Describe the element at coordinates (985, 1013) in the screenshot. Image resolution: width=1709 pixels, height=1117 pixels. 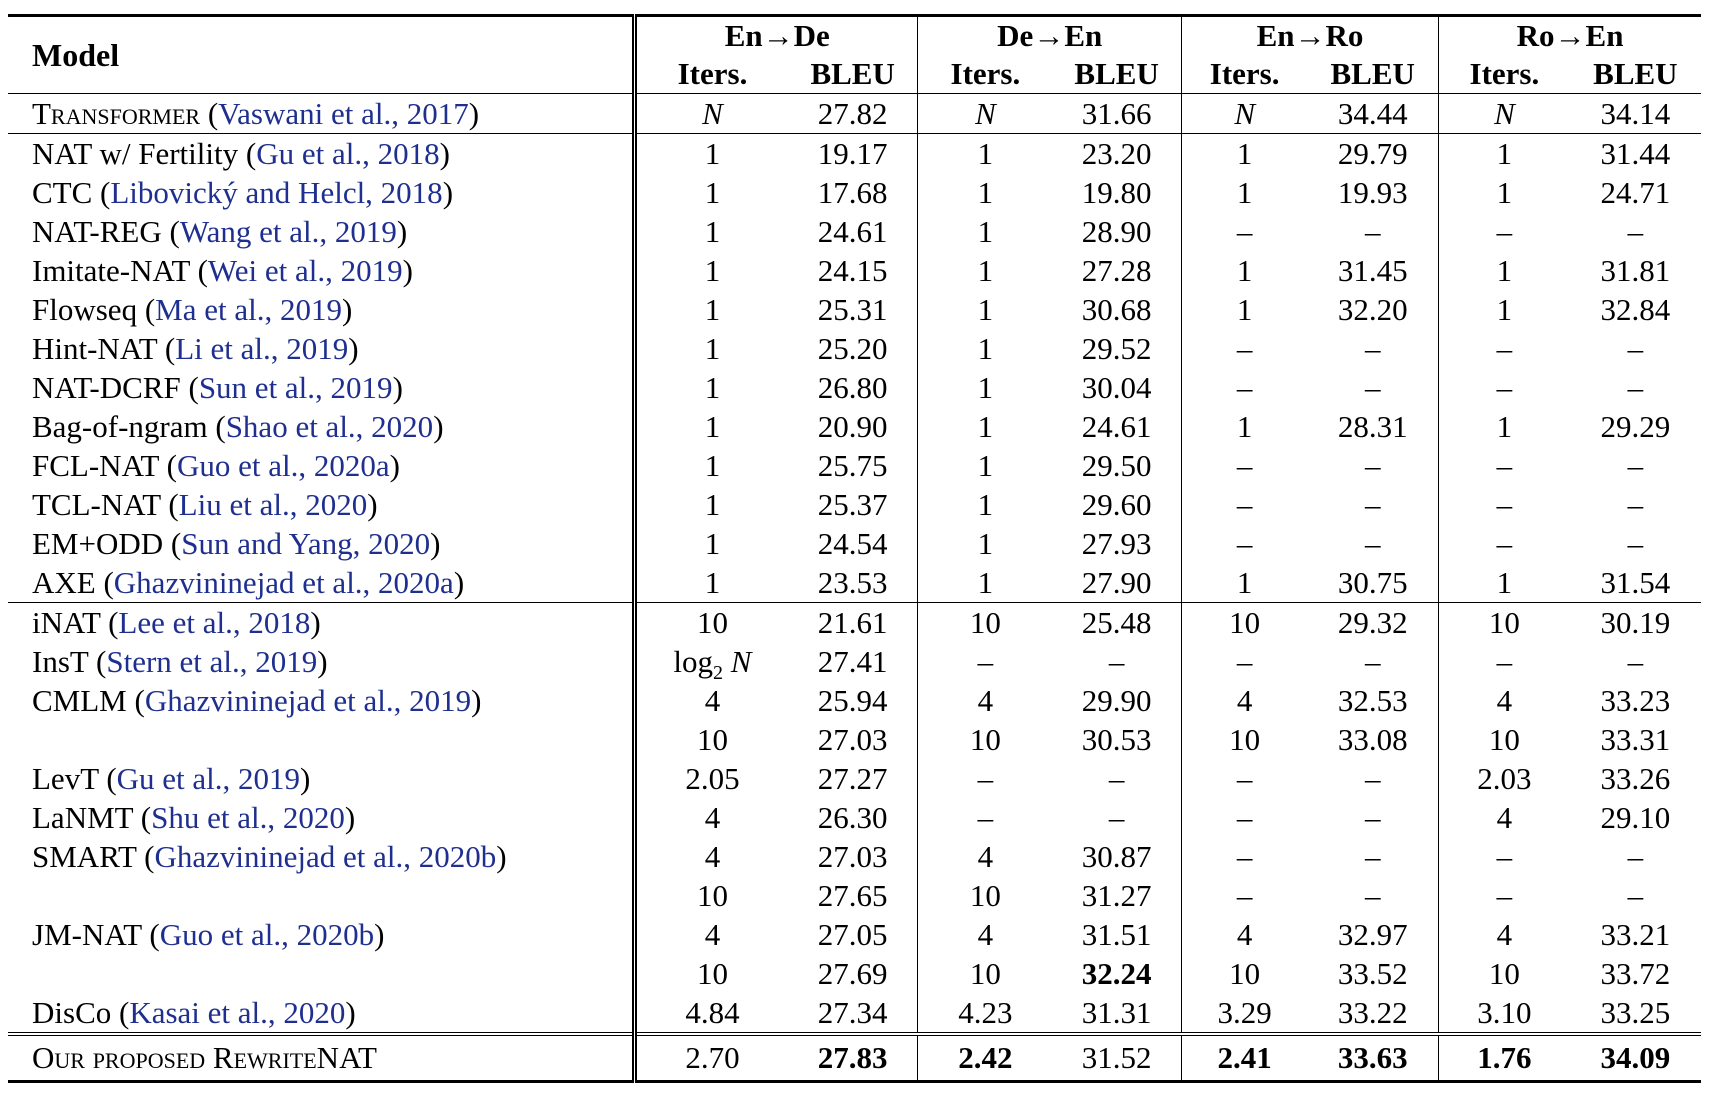
I see `iters-cell: 4.23` at that location.